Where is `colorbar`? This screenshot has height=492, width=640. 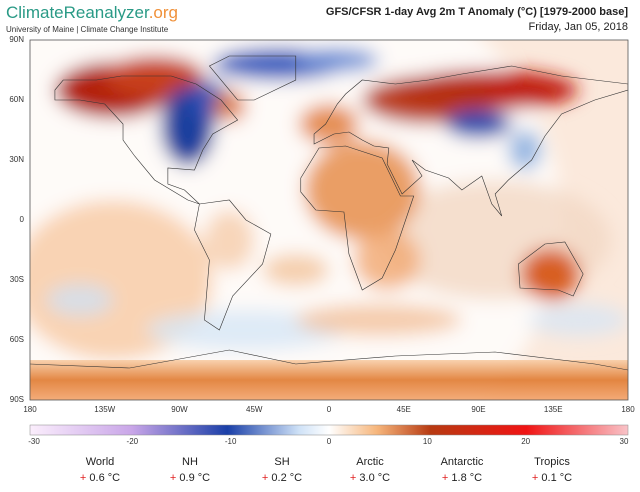
colorbar is located at coordinates (329, 430).